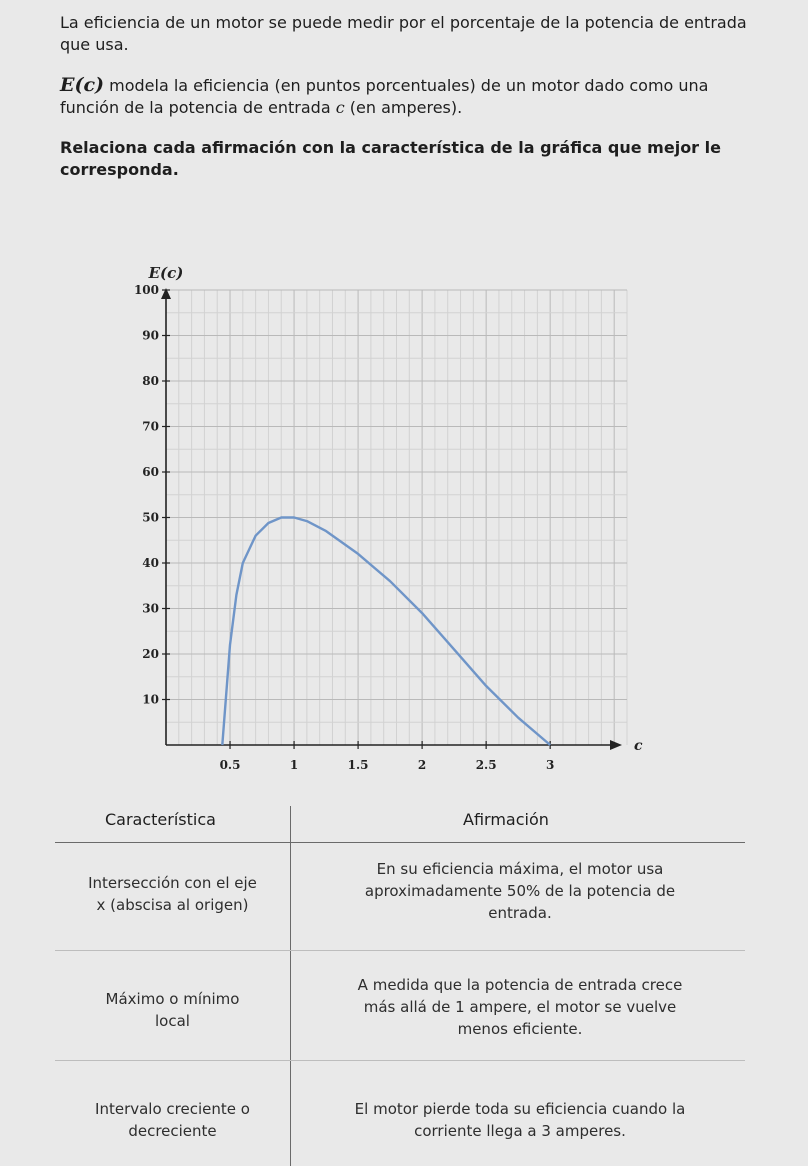 This screenshot has width=808, height=1166. What do you see at coordinates (400, 842) in the screenshot?
I see `header-divider` at bounding box center [400, 842].